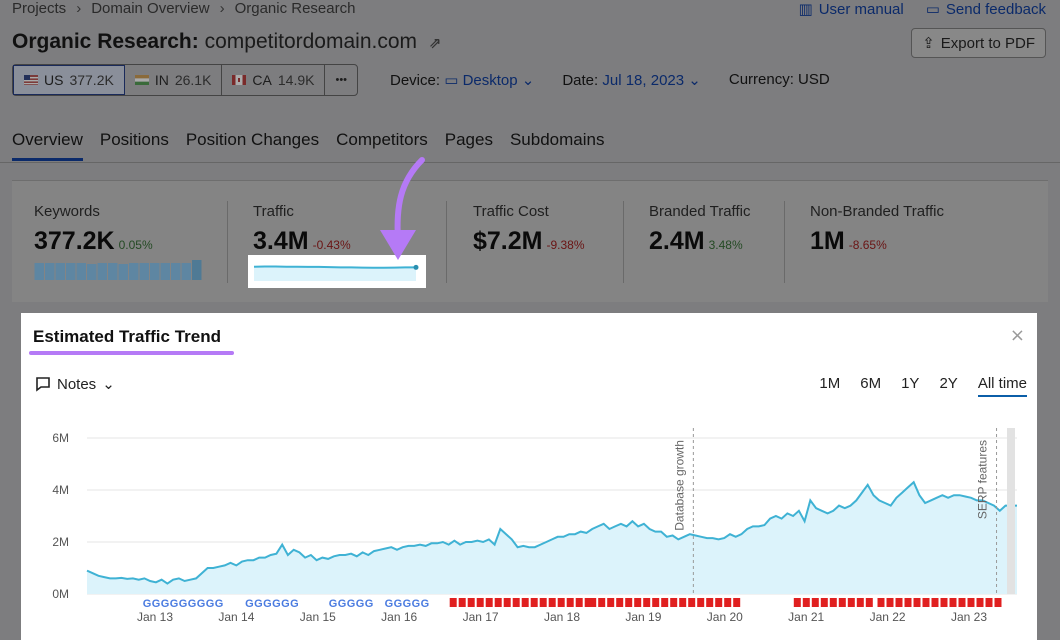  What do you see at coordinates (74, 241) in the screenshot?
I see `metric-value: 377.2K` at bounding box center [74, 241].